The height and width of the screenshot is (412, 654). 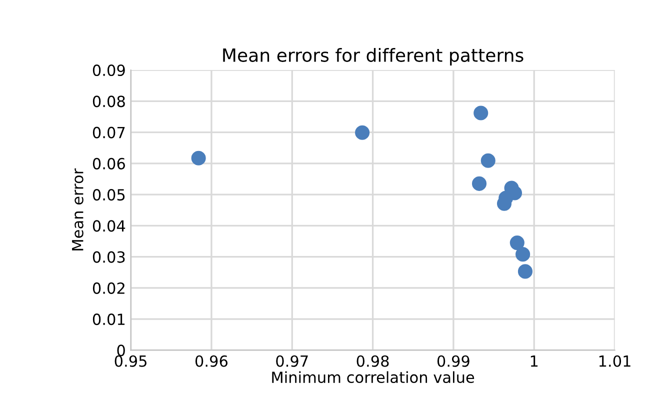 What do you see at coordinates (453, 361) in the screenshot?
I see `x-tick-label: 0.99` at bounding box center [453, 361].